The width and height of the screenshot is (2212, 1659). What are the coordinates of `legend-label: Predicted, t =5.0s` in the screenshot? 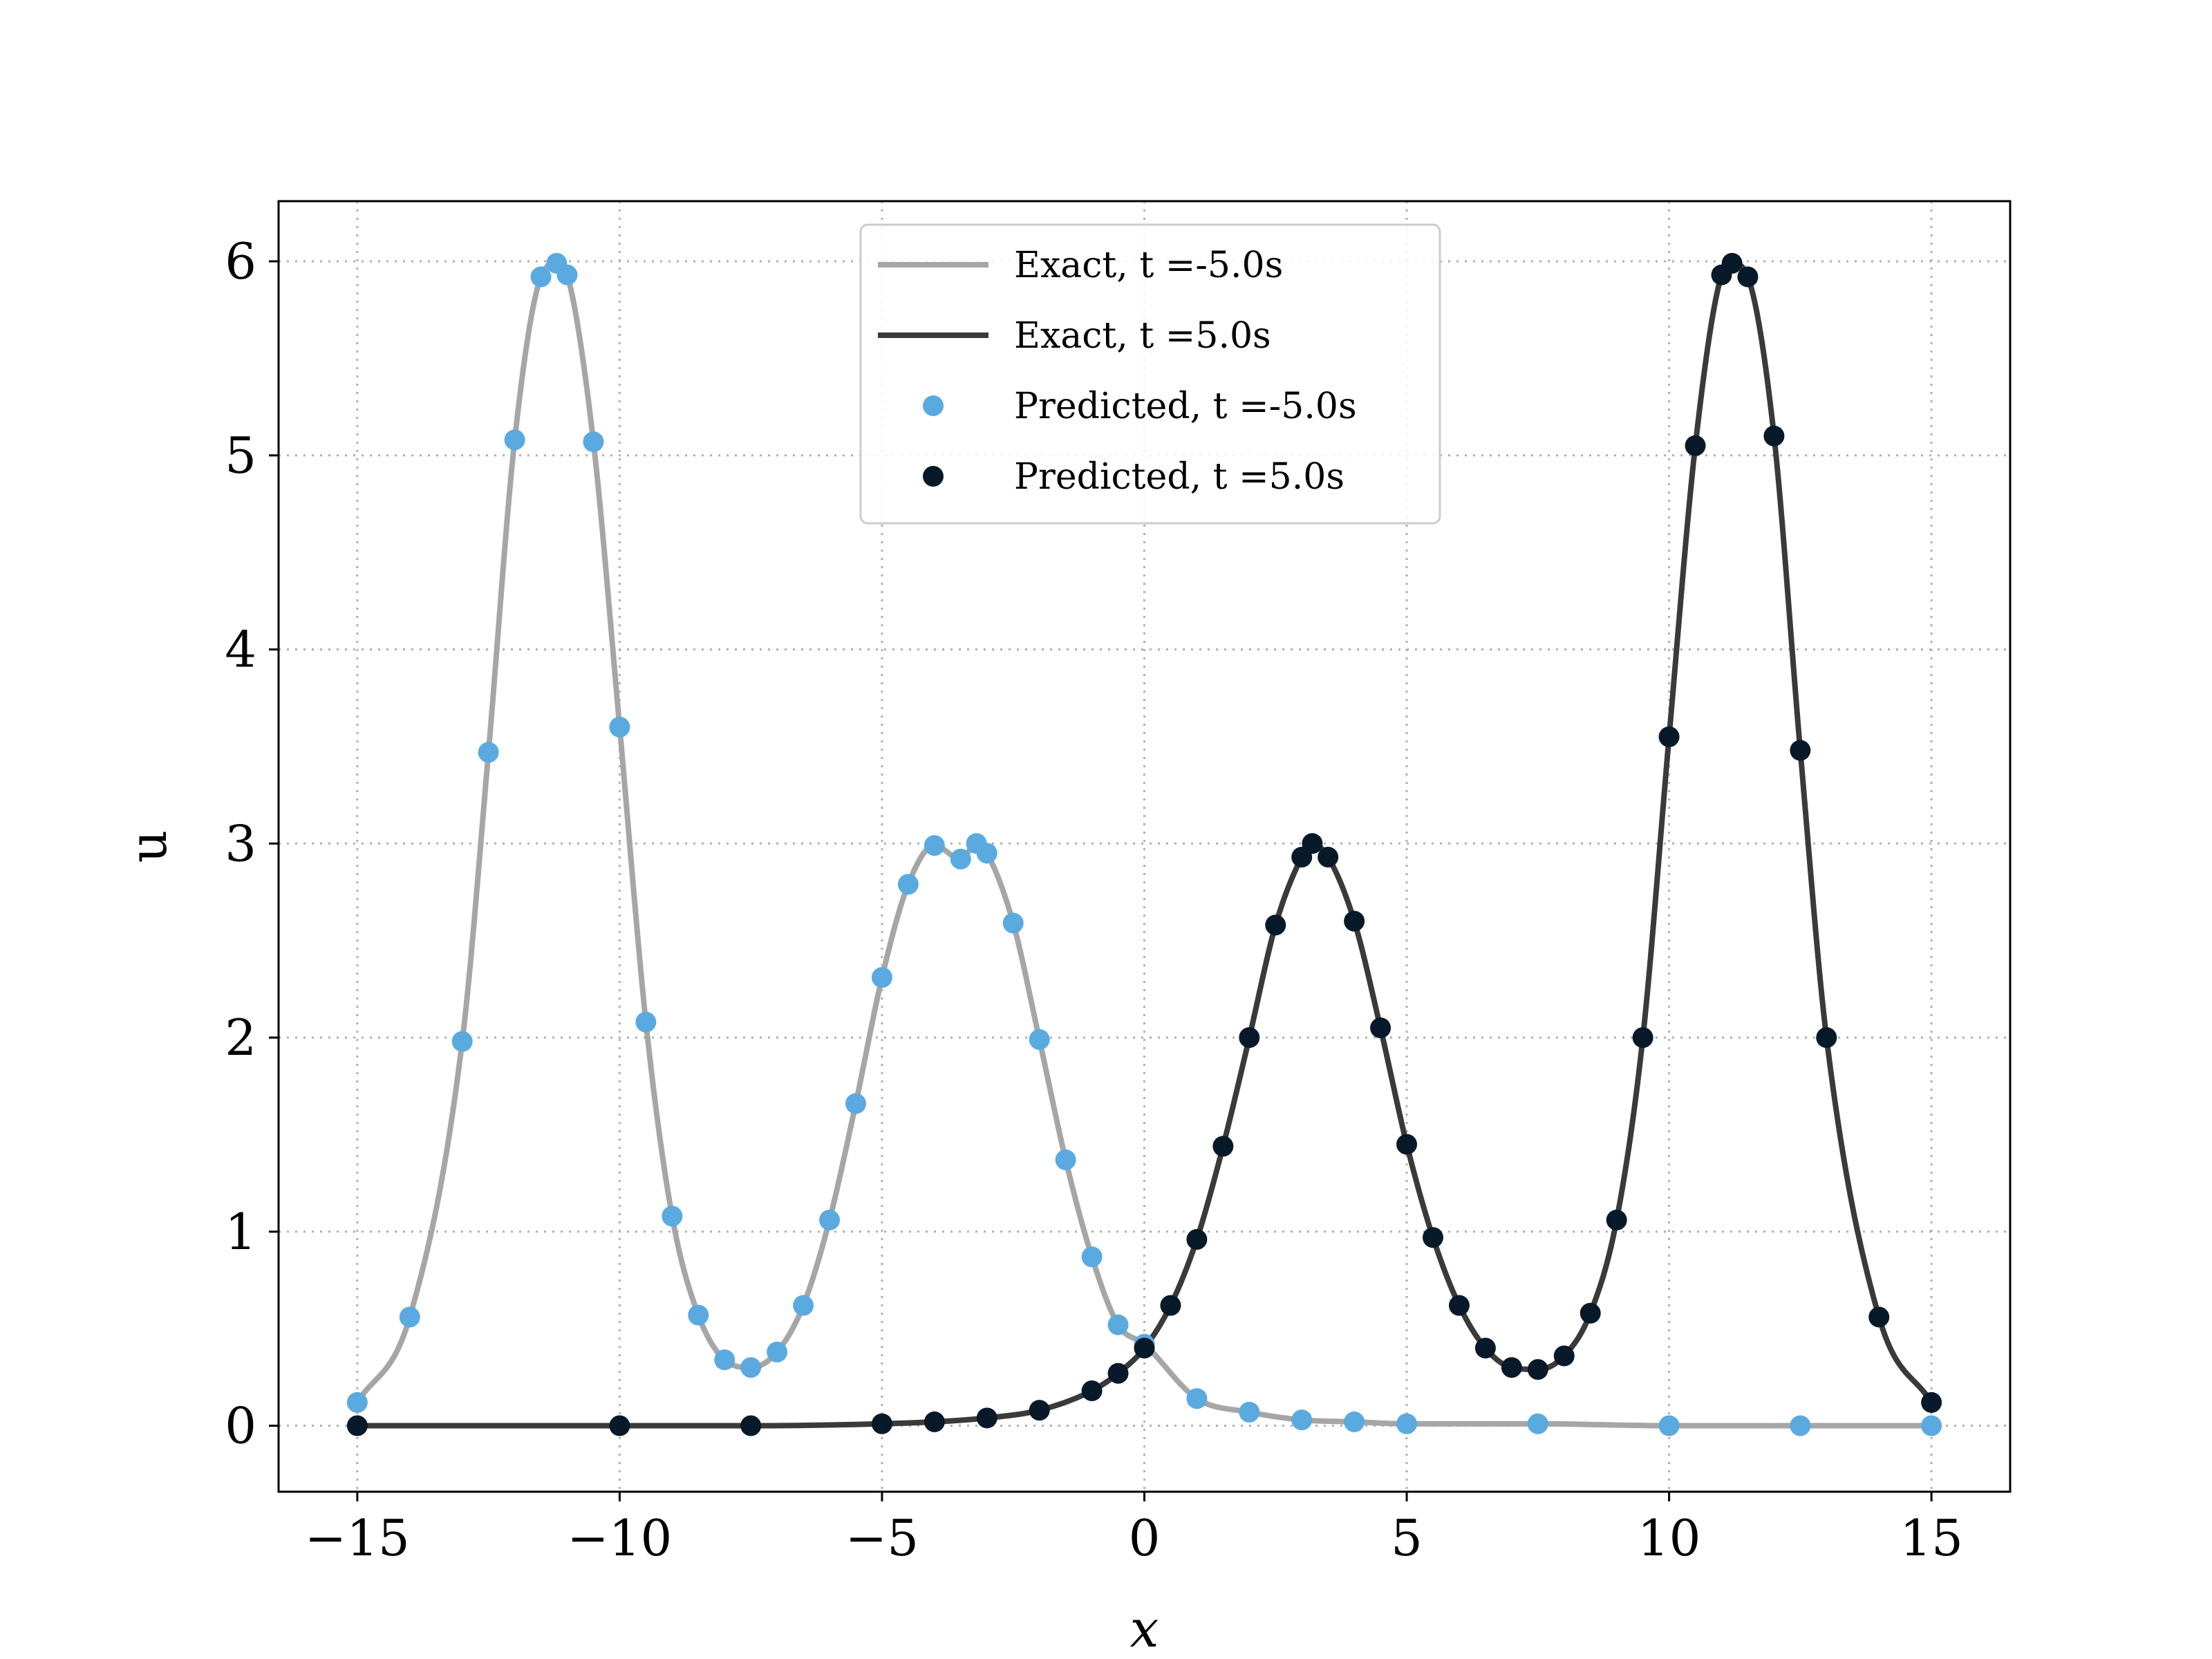 It's located at (1179, 477).